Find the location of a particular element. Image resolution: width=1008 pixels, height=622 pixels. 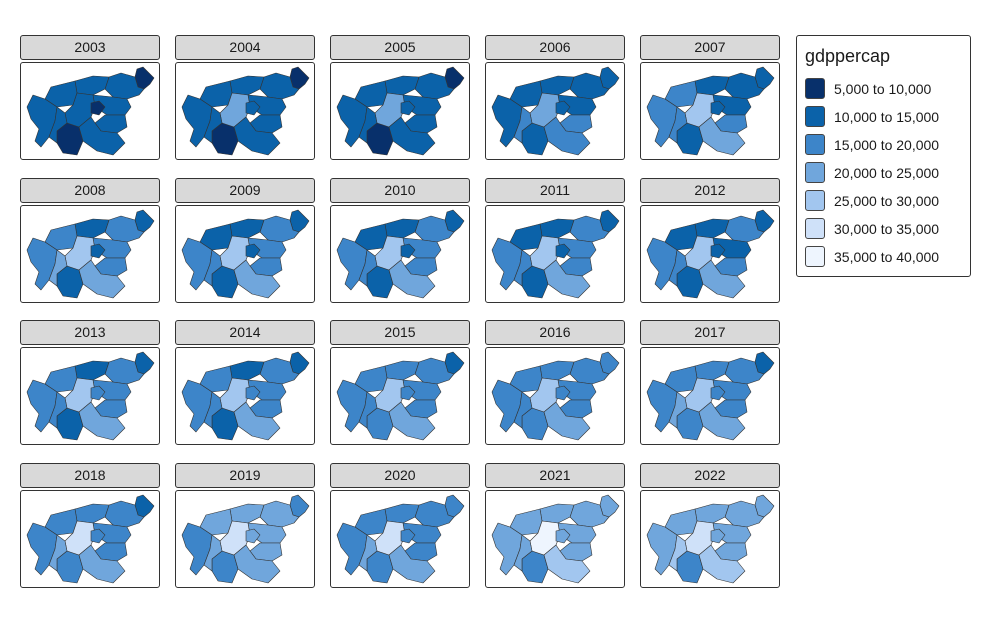

map-panel-2010: 2010 is located at coordinates (400, 240).